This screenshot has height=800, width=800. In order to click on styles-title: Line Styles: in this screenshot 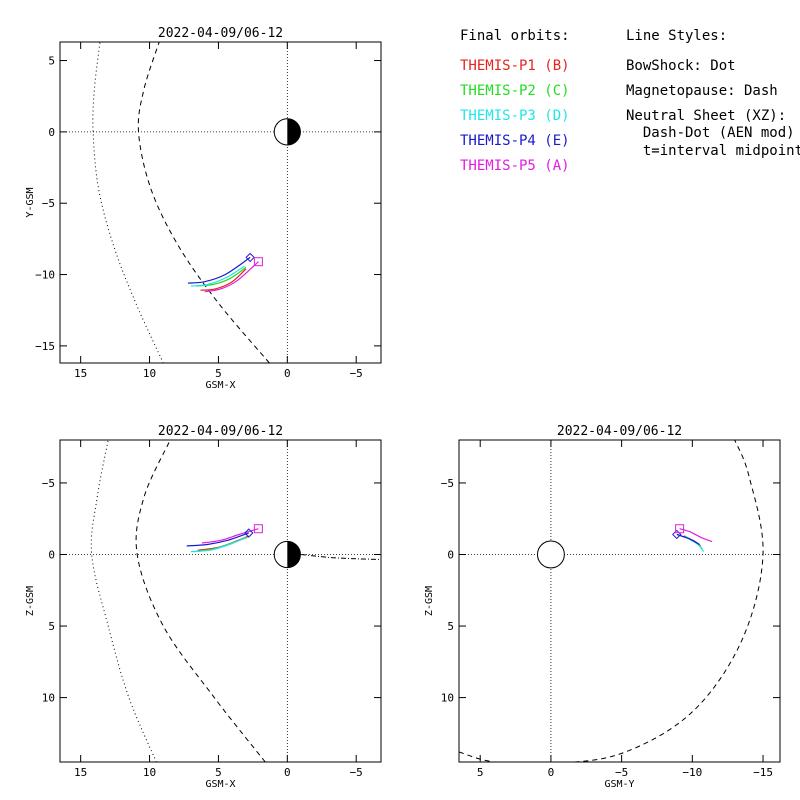, I will do `click(676, 36)`.